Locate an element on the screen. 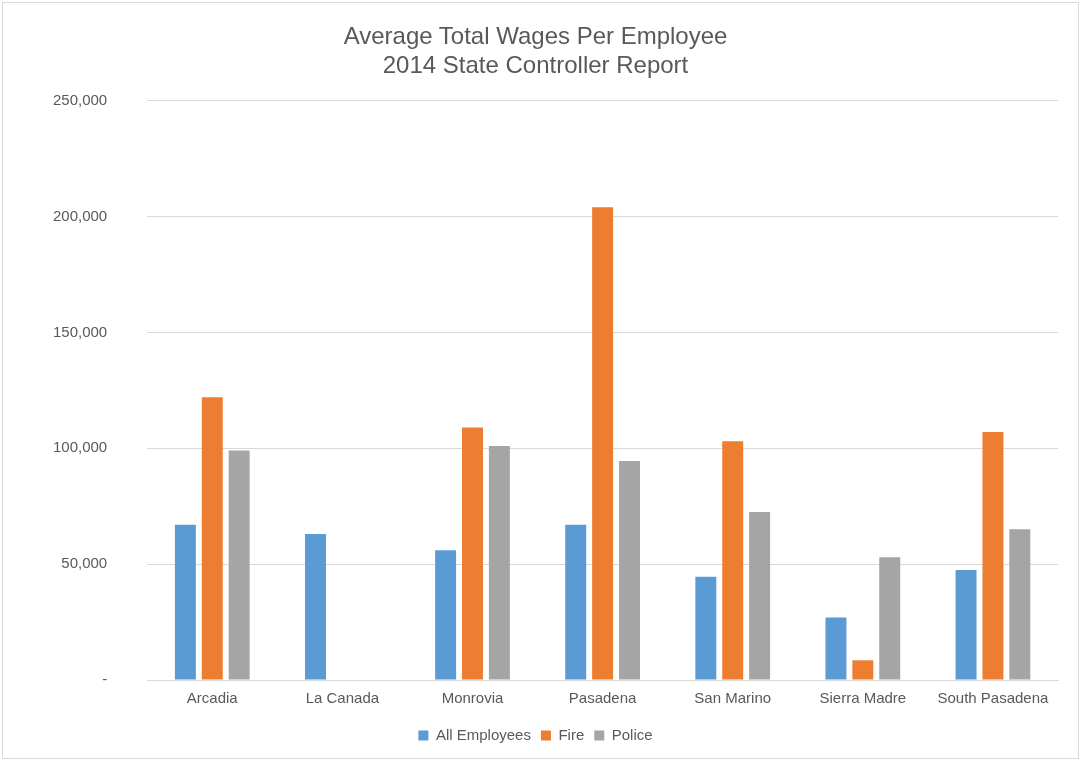 The height and width of the screenshot is (761, 1081). x-tick-label: Sierra Madre is located at coordinates (863, 698).